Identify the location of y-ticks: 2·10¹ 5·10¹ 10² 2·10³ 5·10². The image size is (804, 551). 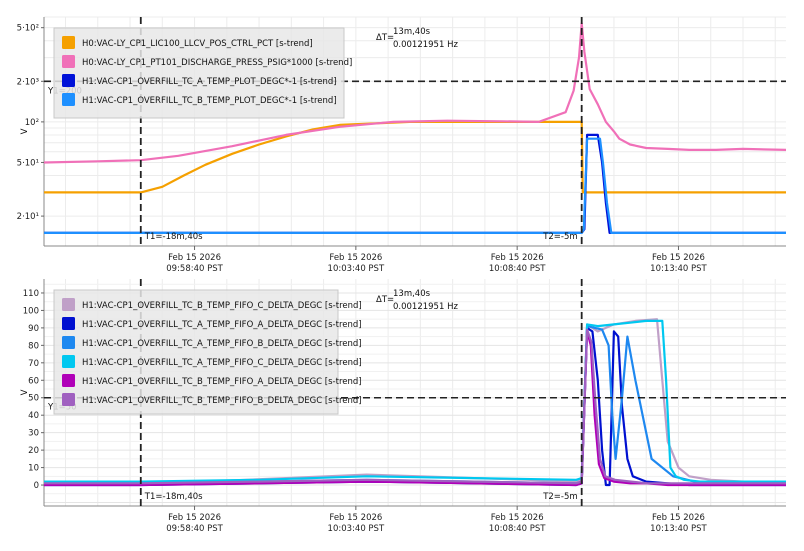
(30, 123).